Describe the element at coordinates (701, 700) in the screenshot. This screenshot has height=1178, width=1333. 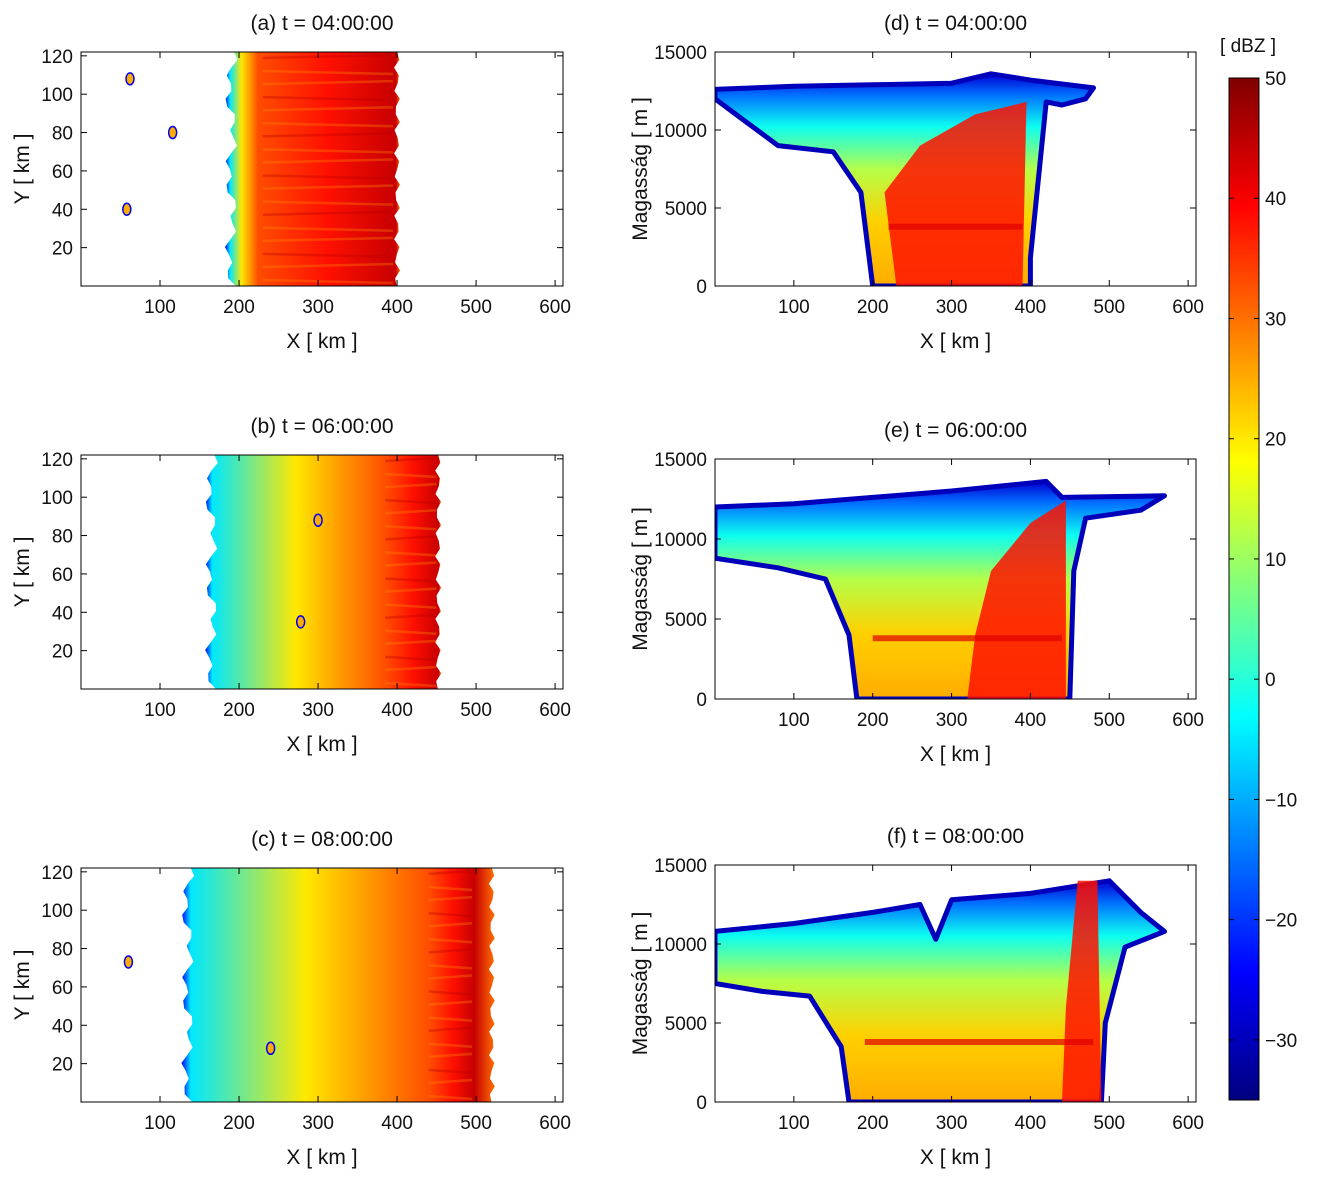
I see `y-tick-label: 0` at that location.